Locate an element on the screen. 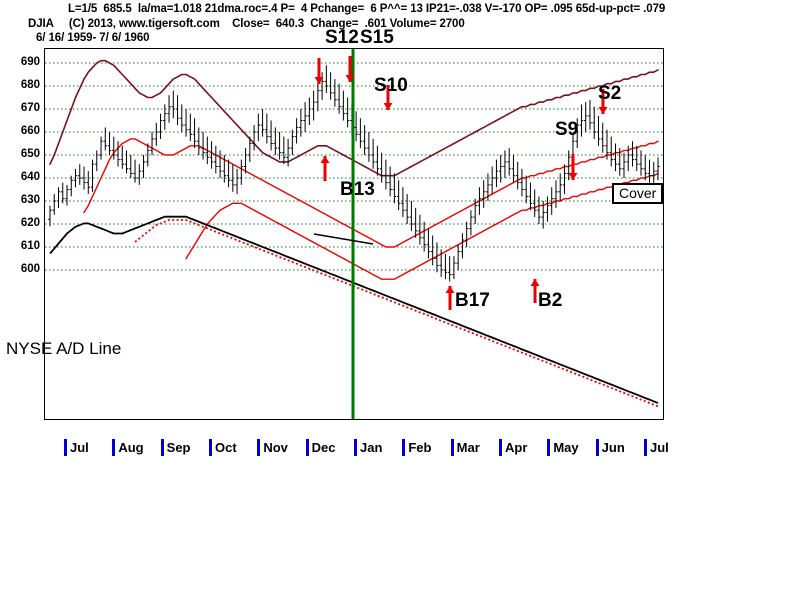  y-axis-tick-650: 650 is located at coordinates (30, 154).